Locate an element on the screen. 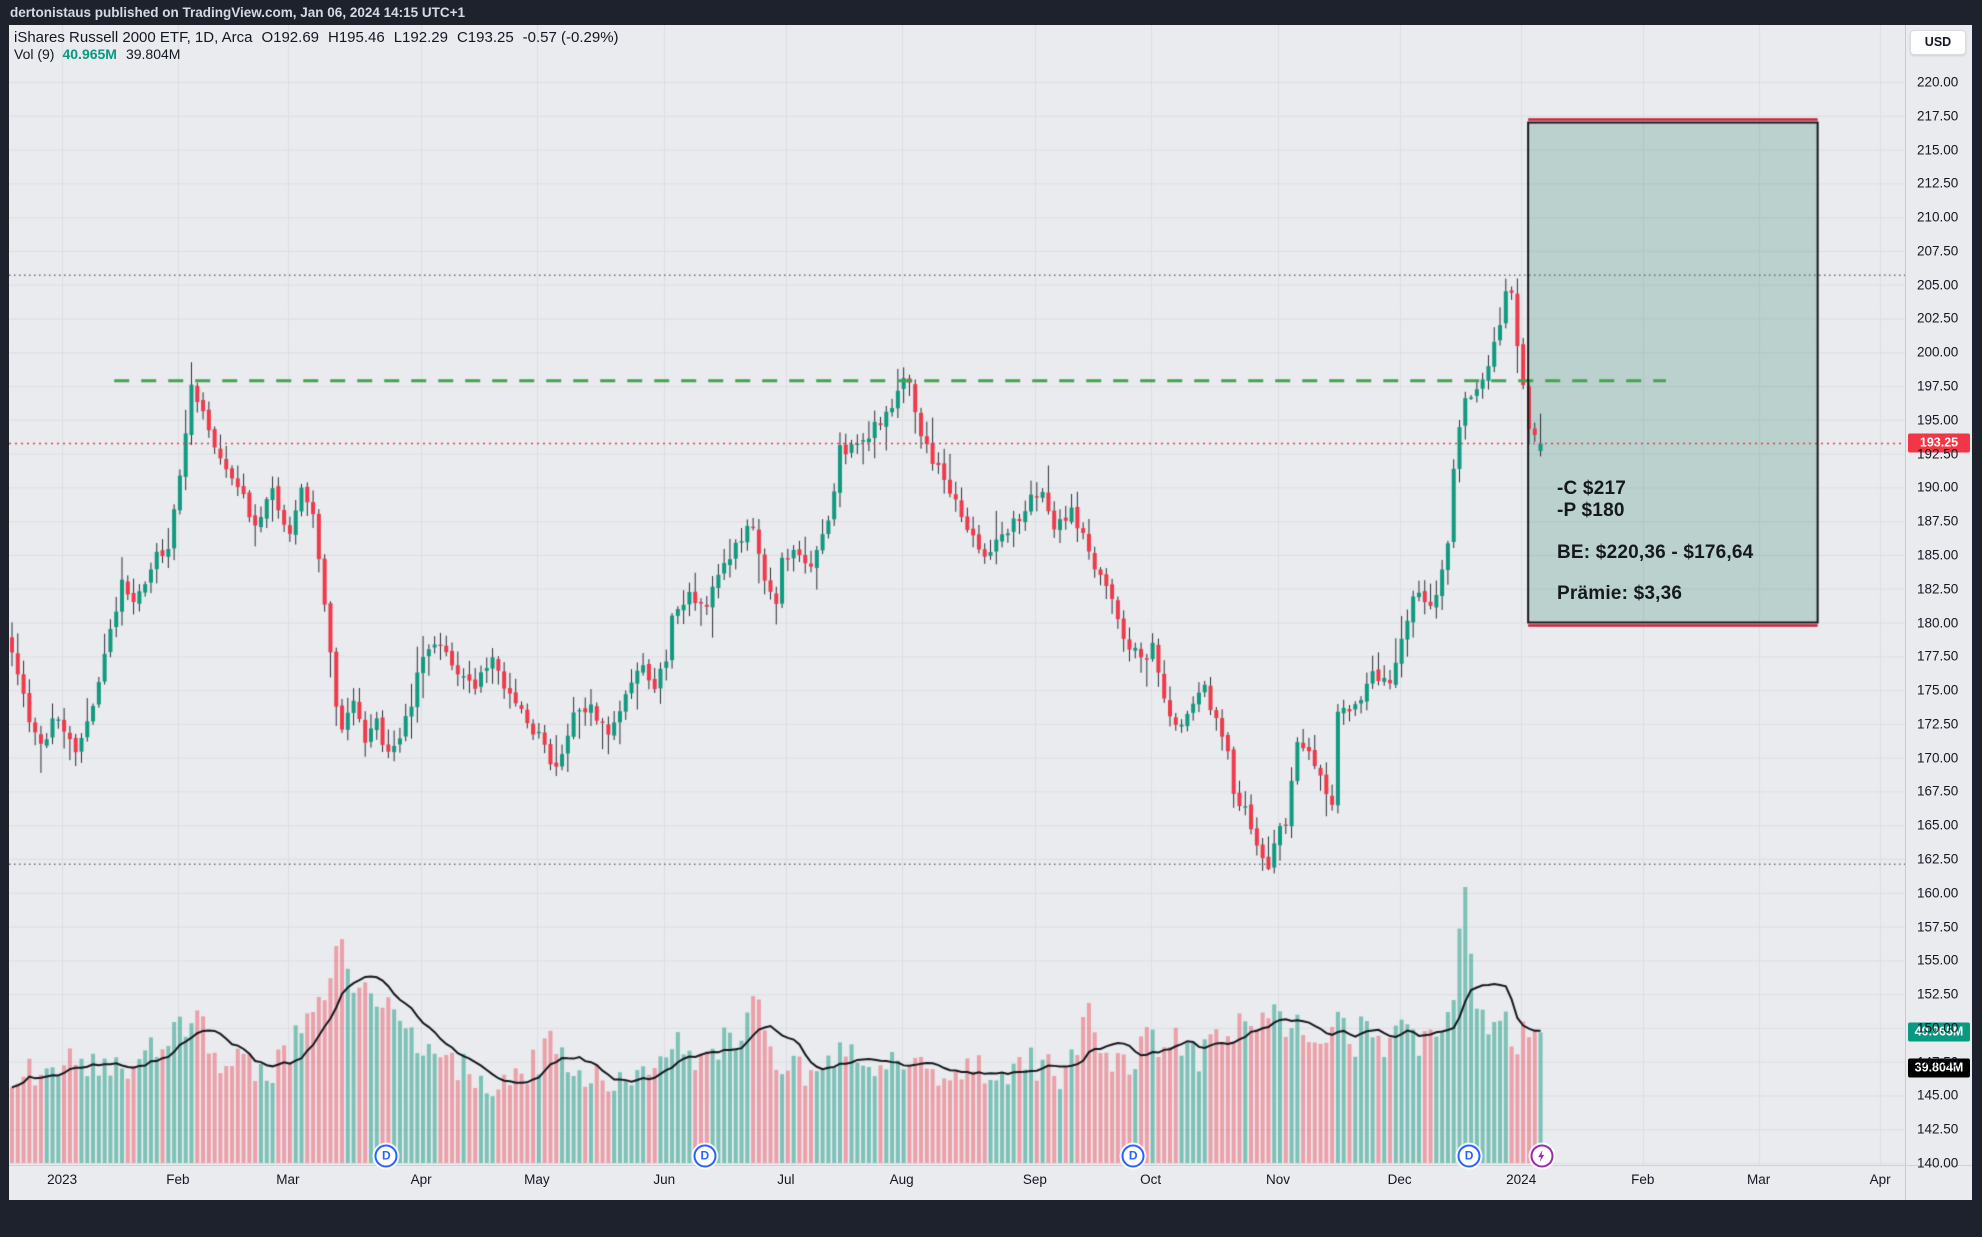 The width and height of the screenshot is (1982, 1237). volume-ma-value: 39.804M is located at coordinates (153, 54).